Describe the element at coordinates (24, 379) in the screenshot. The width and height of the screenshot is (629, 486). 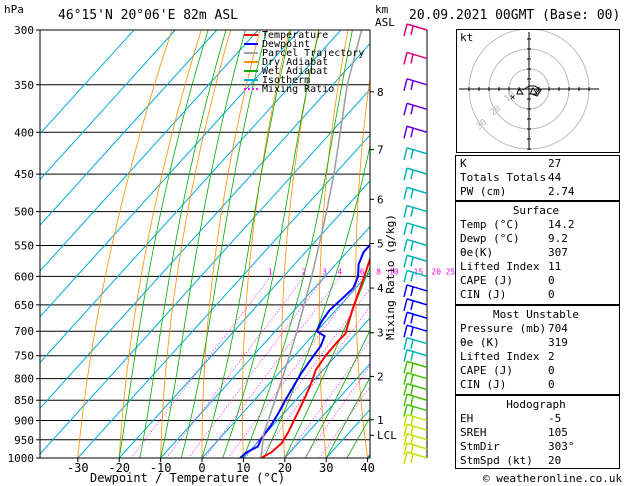
I see `pressure-tick-label: 800` at that location.